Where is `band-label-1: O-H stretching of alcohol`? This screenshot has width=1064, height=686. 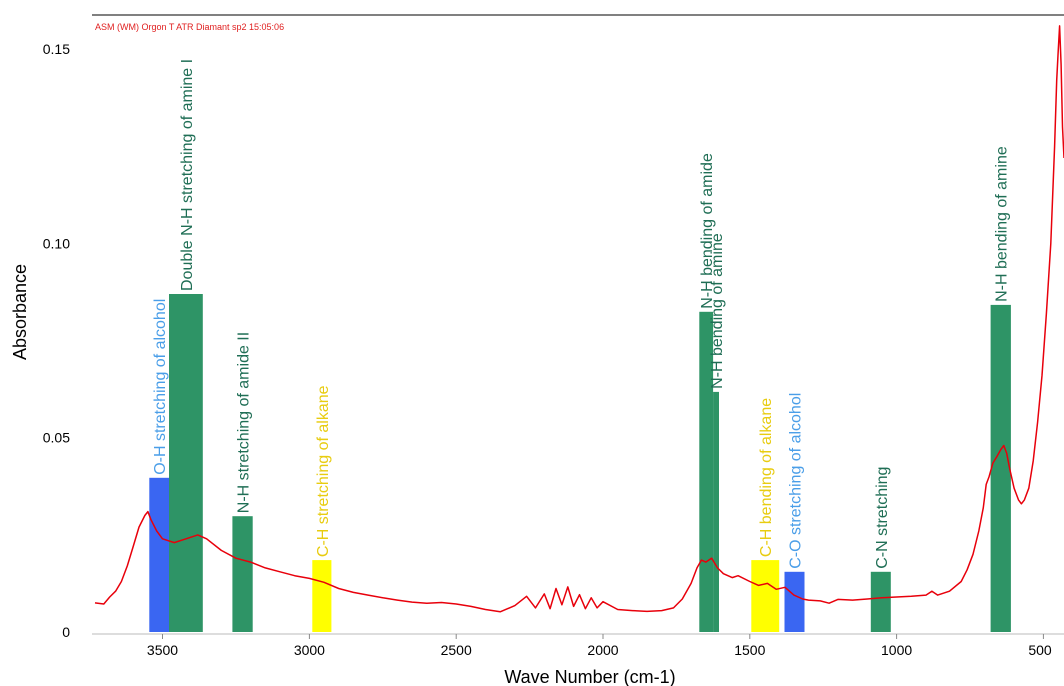 band-label-1: O-H stretching of alcohol is located at coordinates (160, 387).